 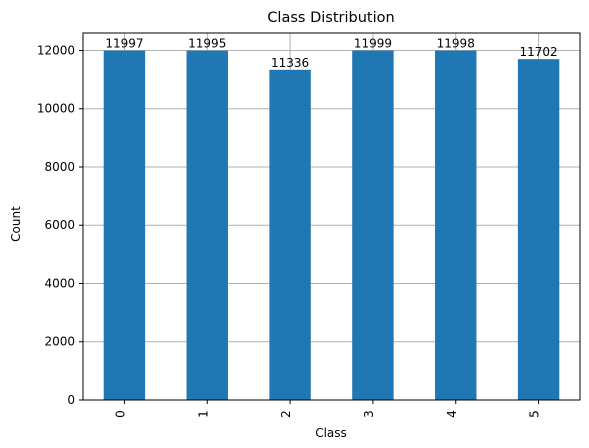 I want to click on x-tick-label: 1, so click(x=203, y=414).